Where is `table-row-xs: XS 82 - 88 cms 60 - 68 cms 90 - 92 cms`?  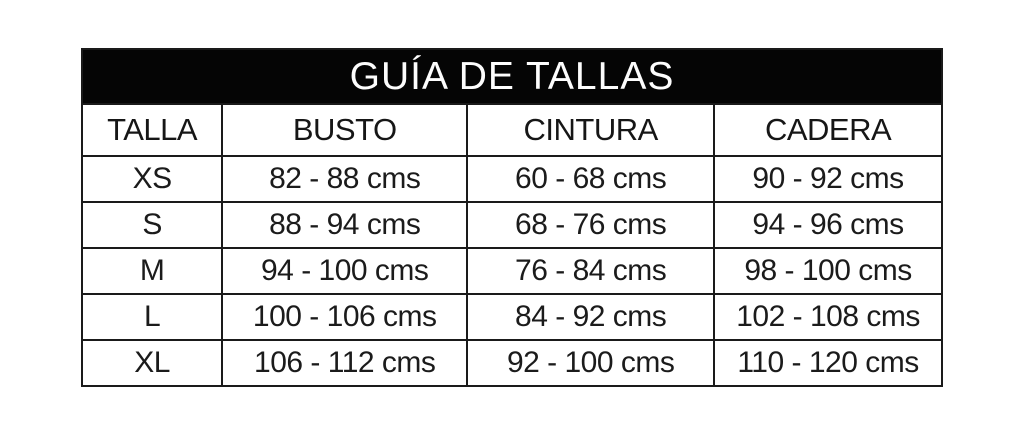
table-row-xs: XS 82 - 88 cms 60 - 68 cms 90 - 92 cms is located at coordinates (511, 179).